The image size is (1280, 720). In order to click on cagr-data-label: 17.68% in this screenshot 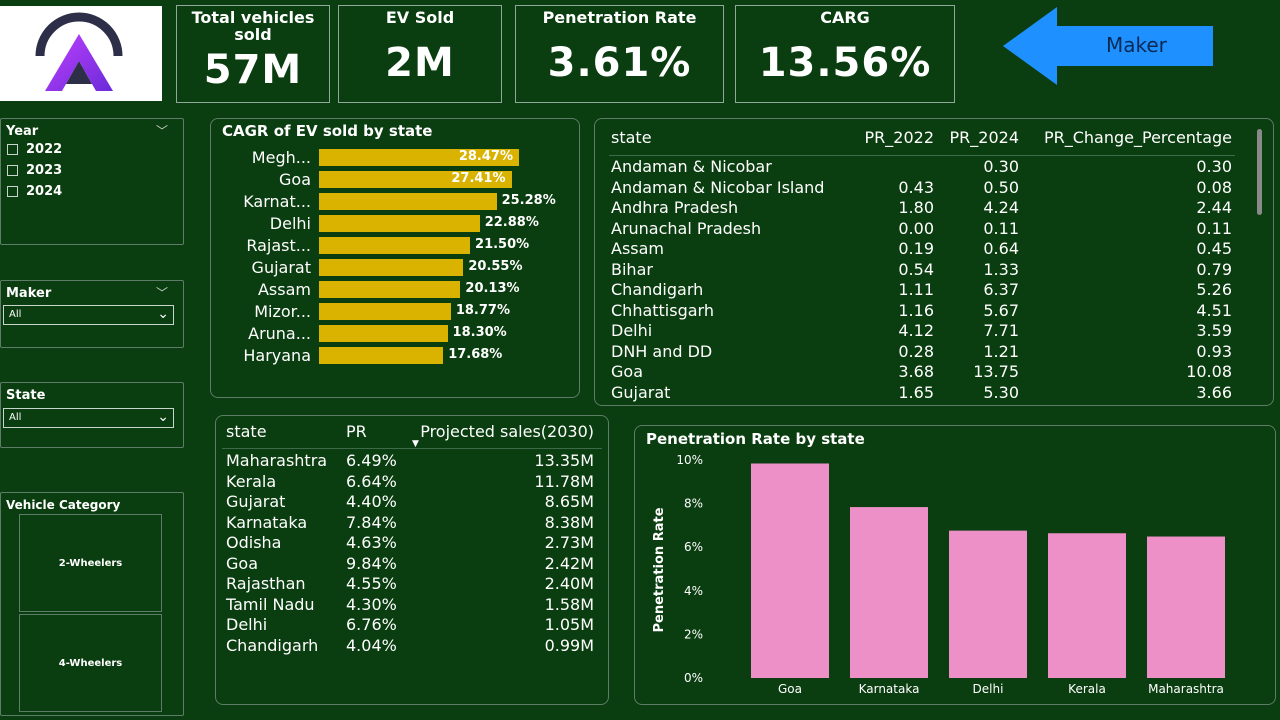, I will do `click(475, 354)`.